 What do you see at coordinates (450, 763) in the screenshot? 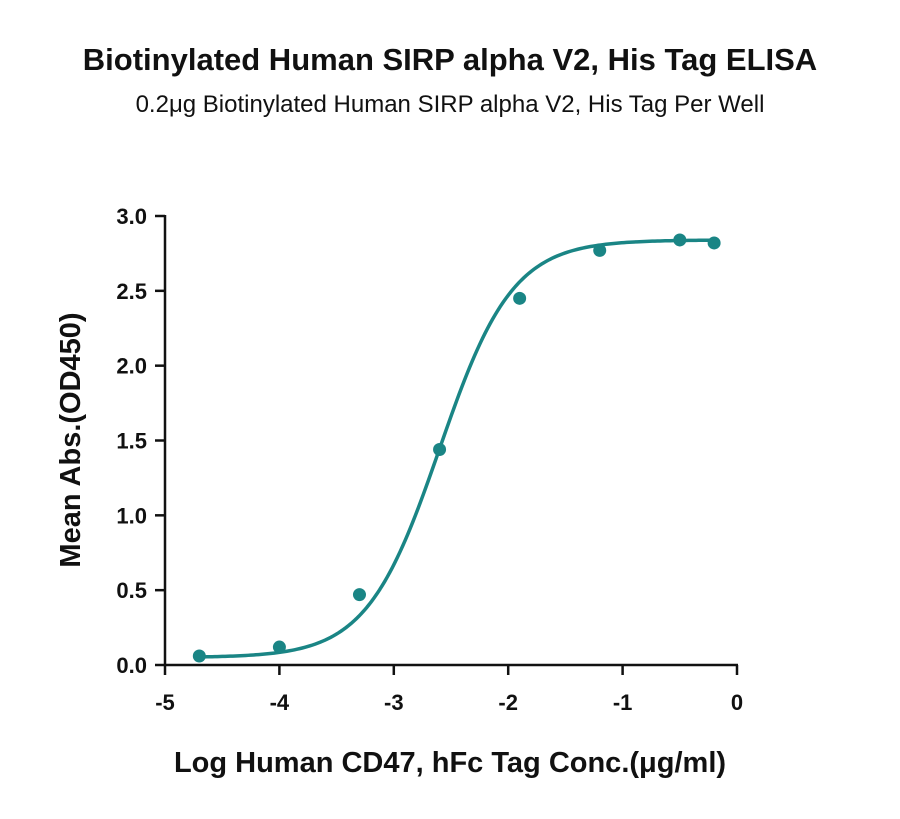
I see `x-axis-label: Log Human CD47, hFc Tag Conc.(μg/ml)` at bounding box center [450, 763].